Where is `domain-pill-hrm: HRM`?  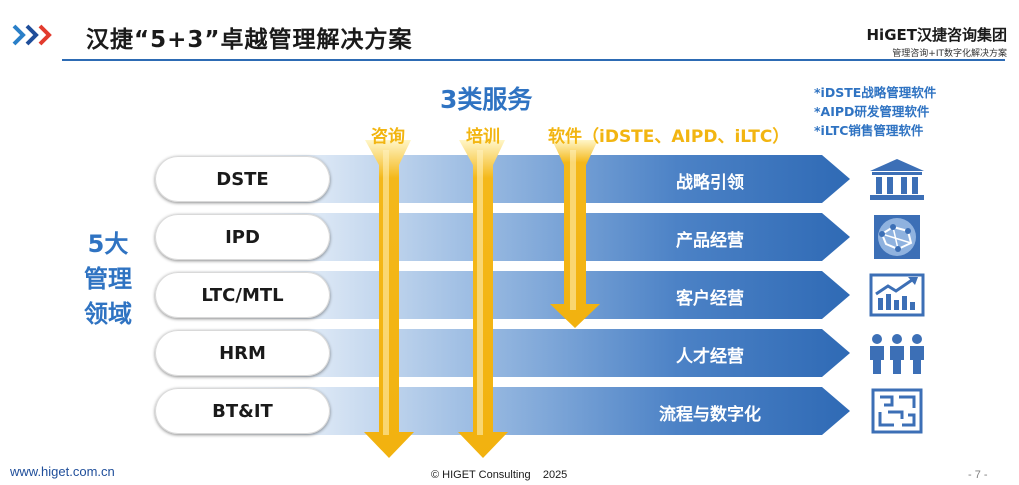 domain-pill-hrm: HRM is located at coordinates (242, 353).